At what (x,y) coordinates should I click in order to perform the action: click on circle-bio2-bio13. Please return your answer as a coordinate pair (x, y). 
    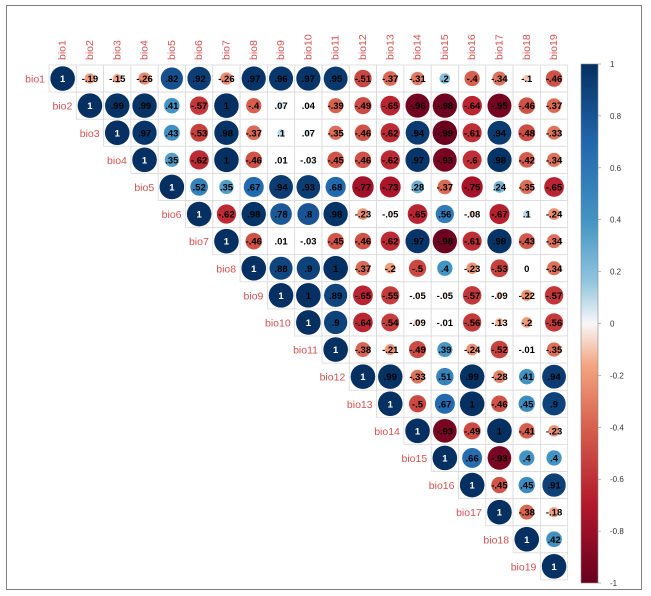
    Looking at the image, I should click on (390, 106).